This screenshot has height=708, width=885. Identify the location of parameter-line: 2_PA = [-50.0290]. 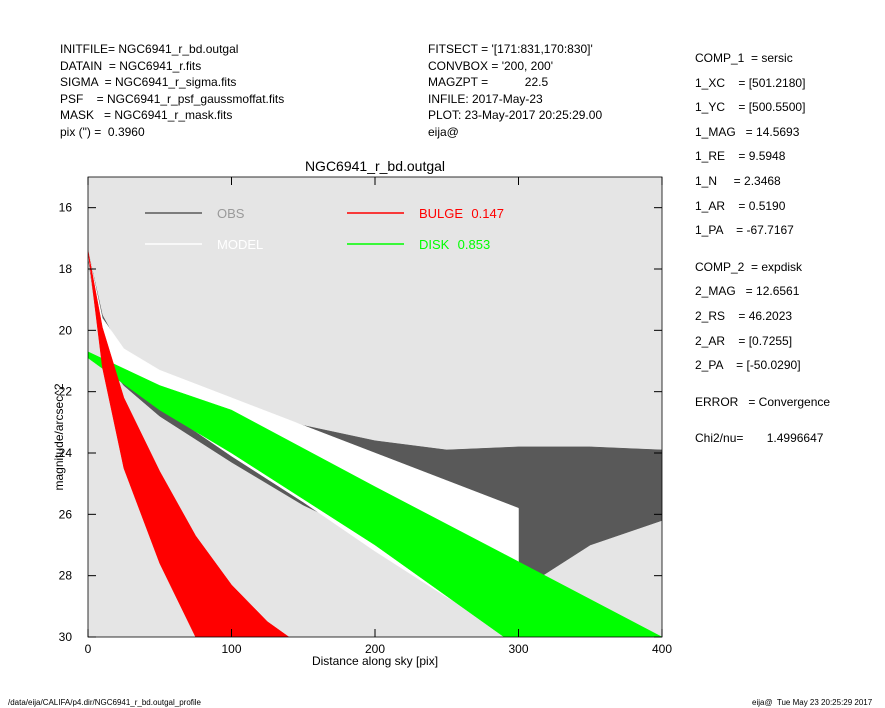
(748, 365).